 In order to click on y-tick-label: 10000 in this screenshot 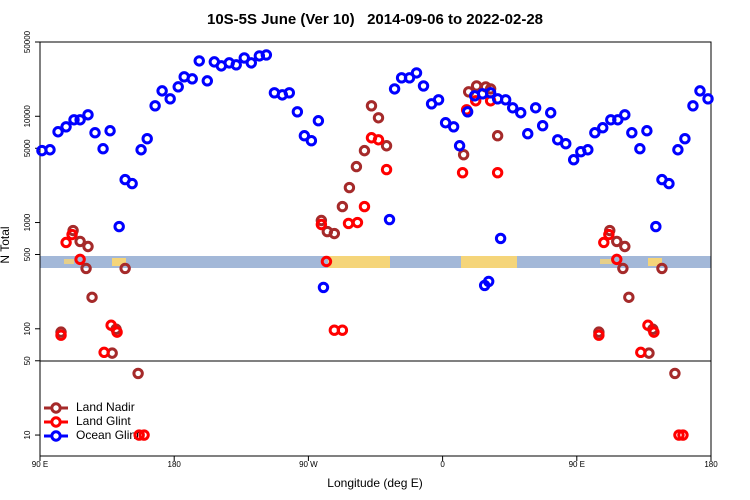, I will do `click(27, 116)`.